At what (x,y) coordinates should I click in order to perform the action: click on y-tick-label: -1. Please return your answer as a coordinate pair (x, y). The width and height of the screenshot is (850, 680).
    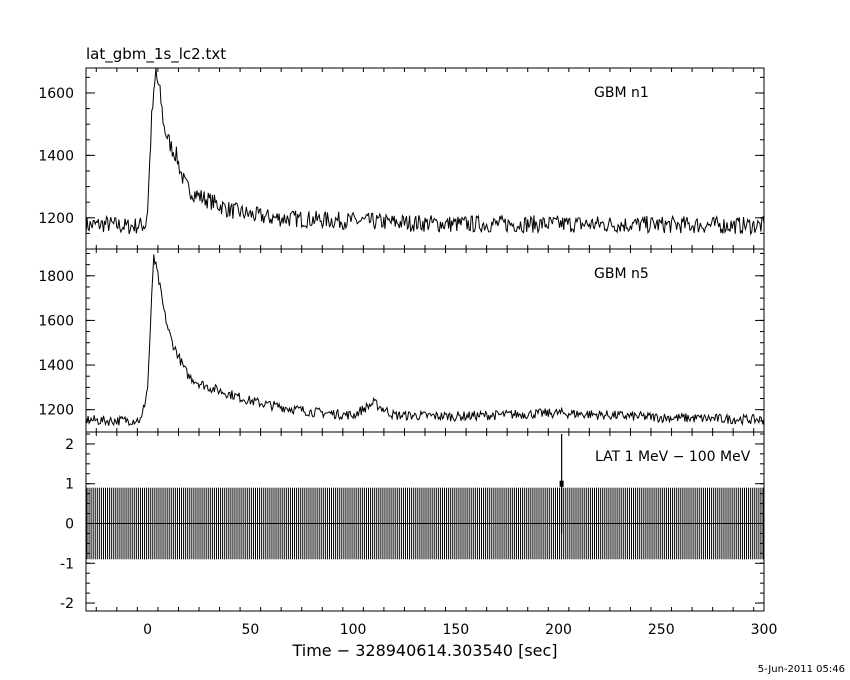
    Looking at the image, I should click on (67, 564).